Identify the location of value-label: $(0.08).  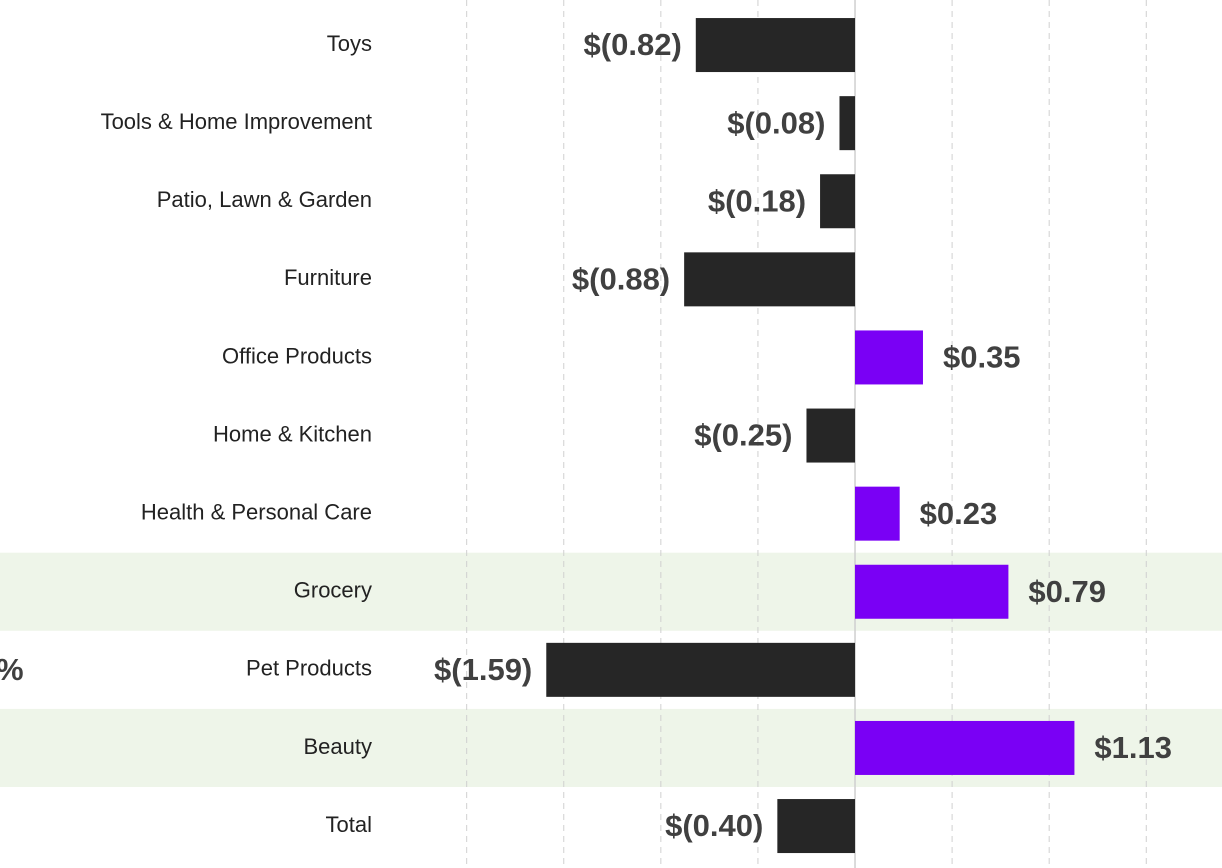
(776, 122).